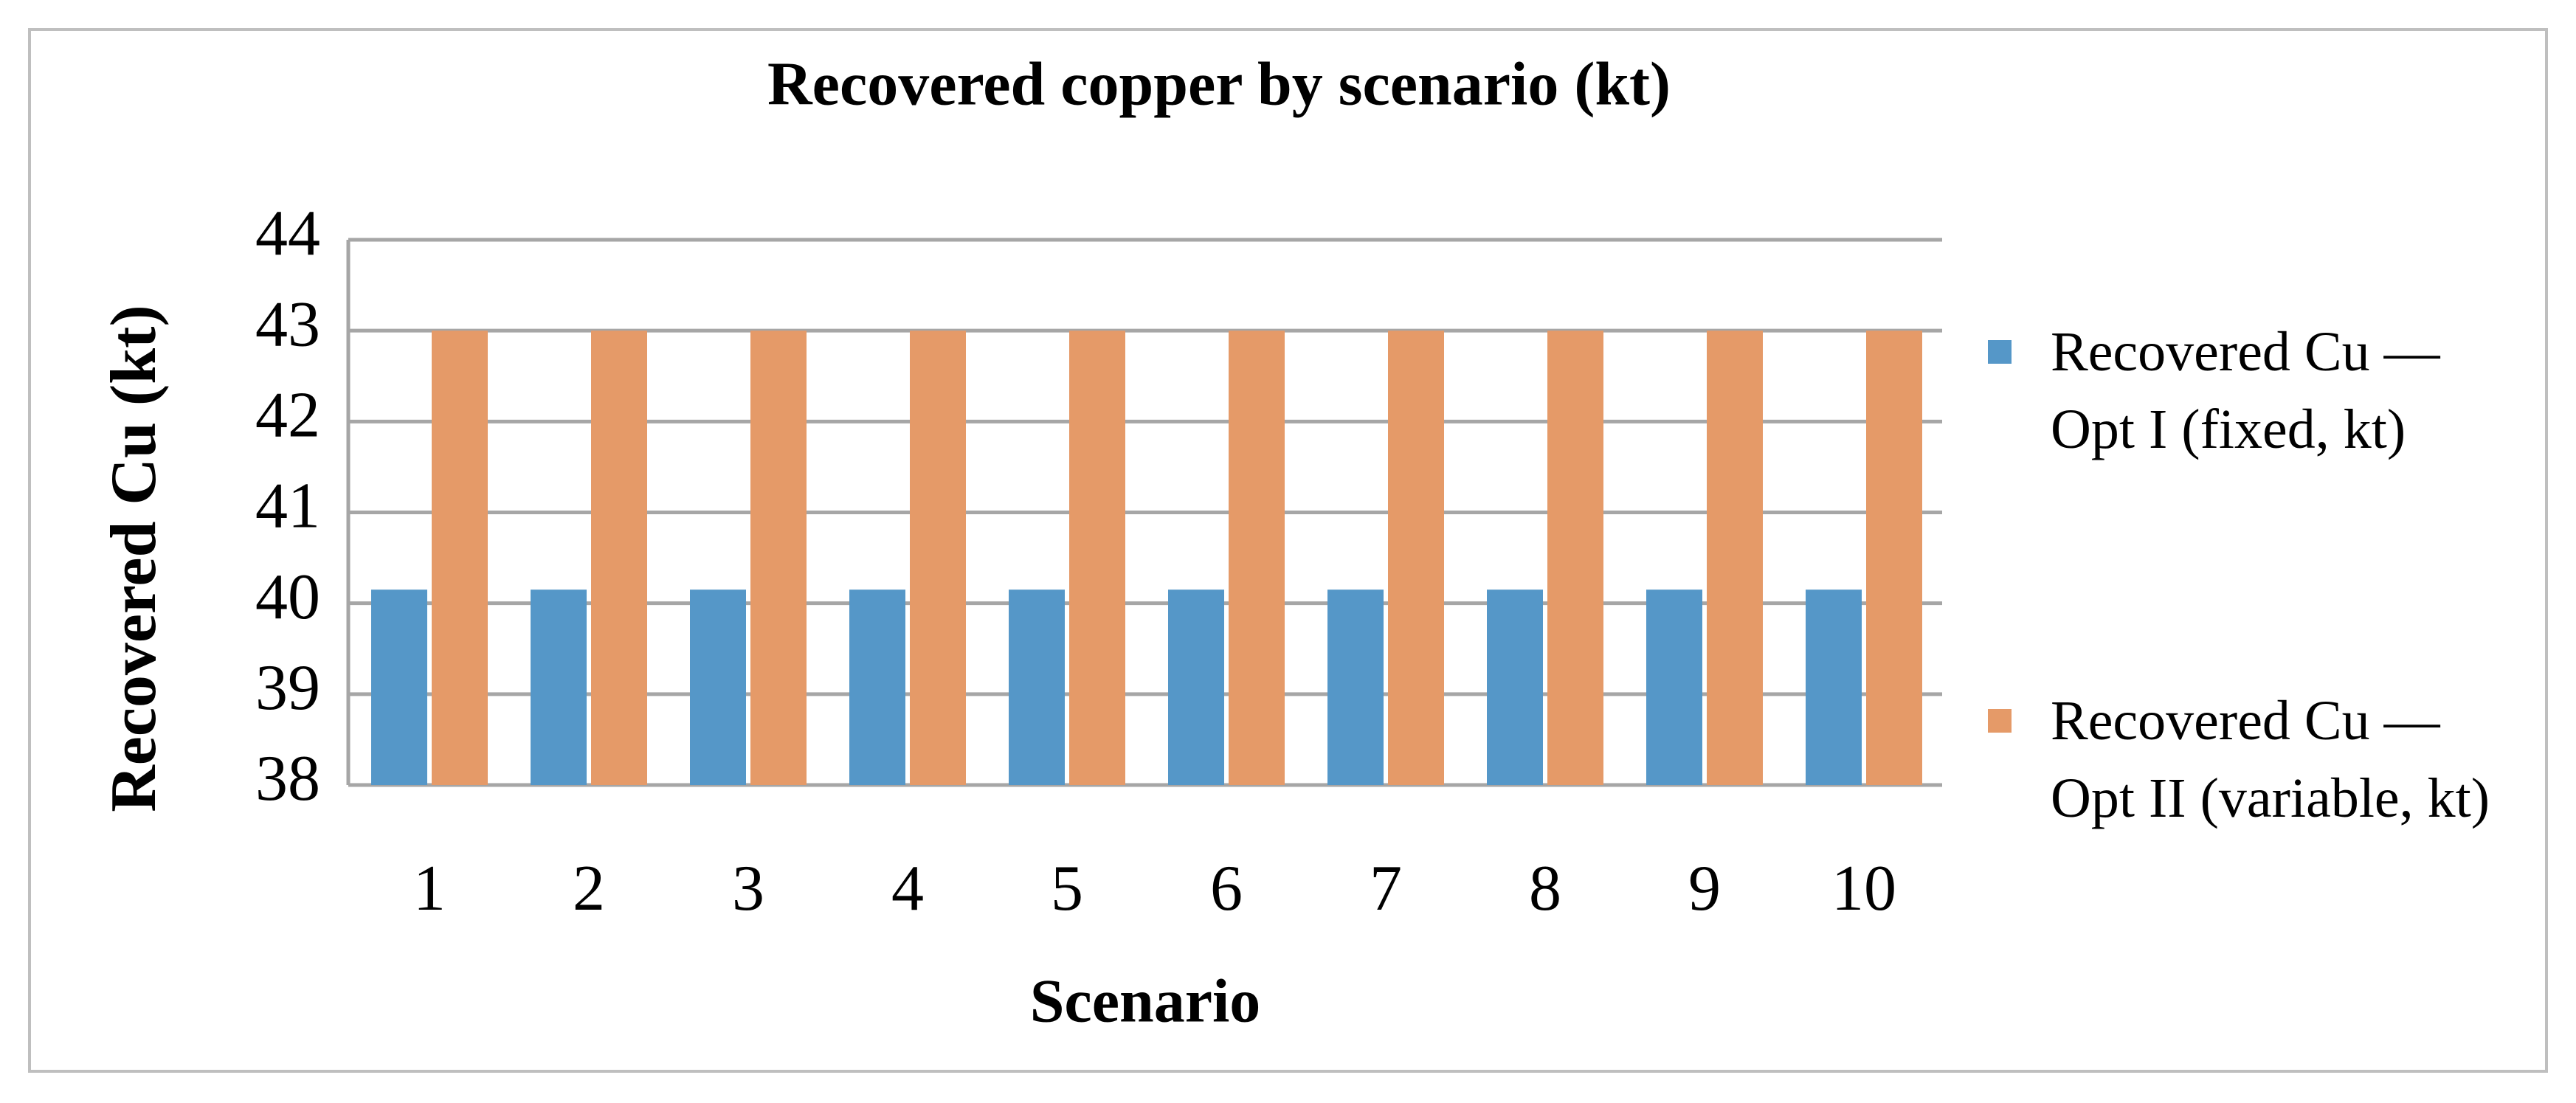 This screenshot has width=2576, height=1103. I want to click on x-tick-label: 5, so click(1067, 889).